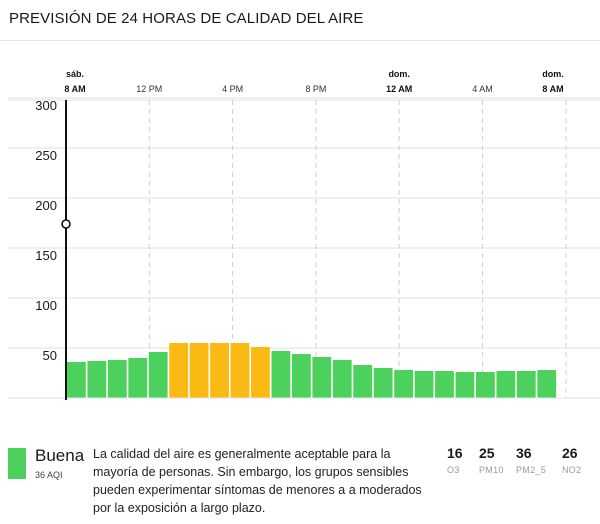 The height and width of the screenshot is (524, 600). What do you see at coordinates (66, 224) in the screenshot?
I see `current-time-marker` at bounding box center [66, 224].